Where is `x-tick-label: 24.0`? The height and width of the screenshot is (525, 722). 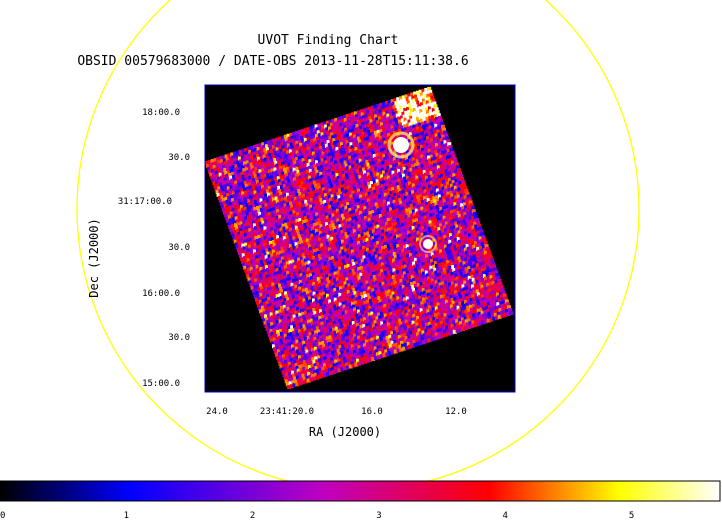
x-tick-label: 24.0 is located at coordinates (217, 412).